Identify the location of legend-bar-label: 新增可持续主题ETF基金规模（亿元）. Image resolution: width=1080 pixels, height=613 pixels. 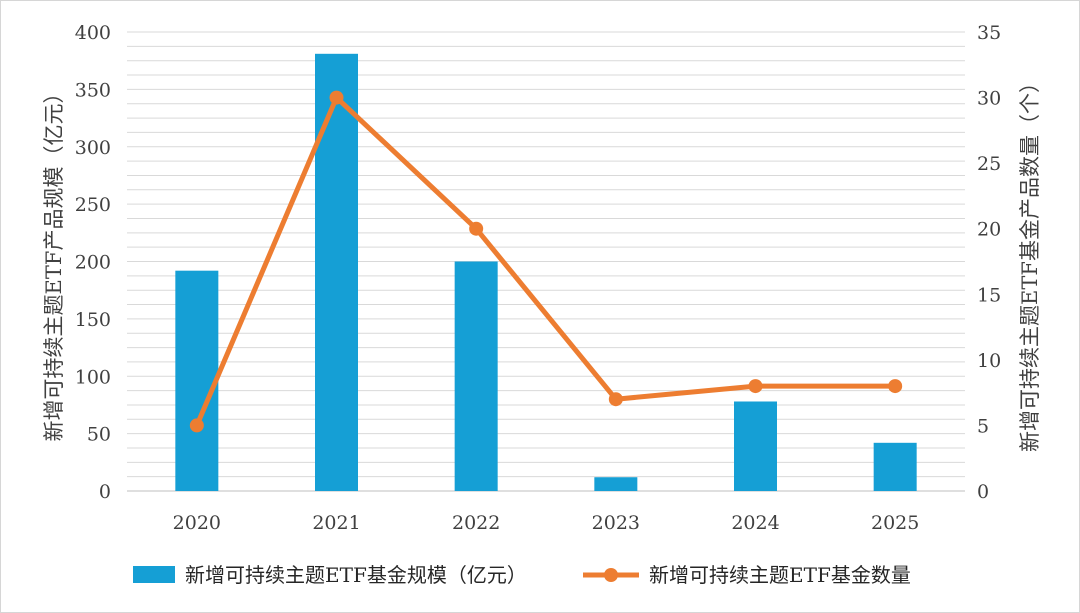
(356, 575).